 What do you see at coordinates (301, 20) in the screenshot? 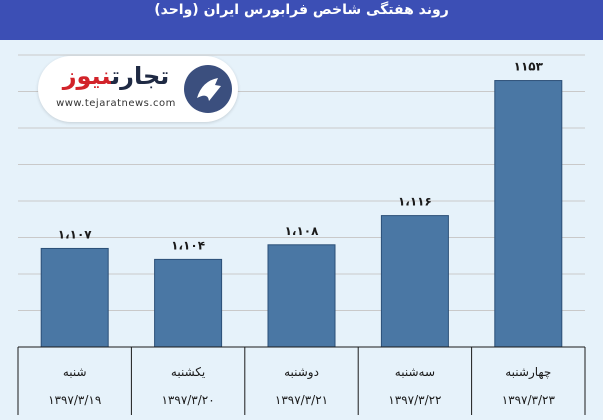
I see `chart-header: روند هفتگی شاخص فرابورس ایران (واحد)` at bounding box center [301, 20].